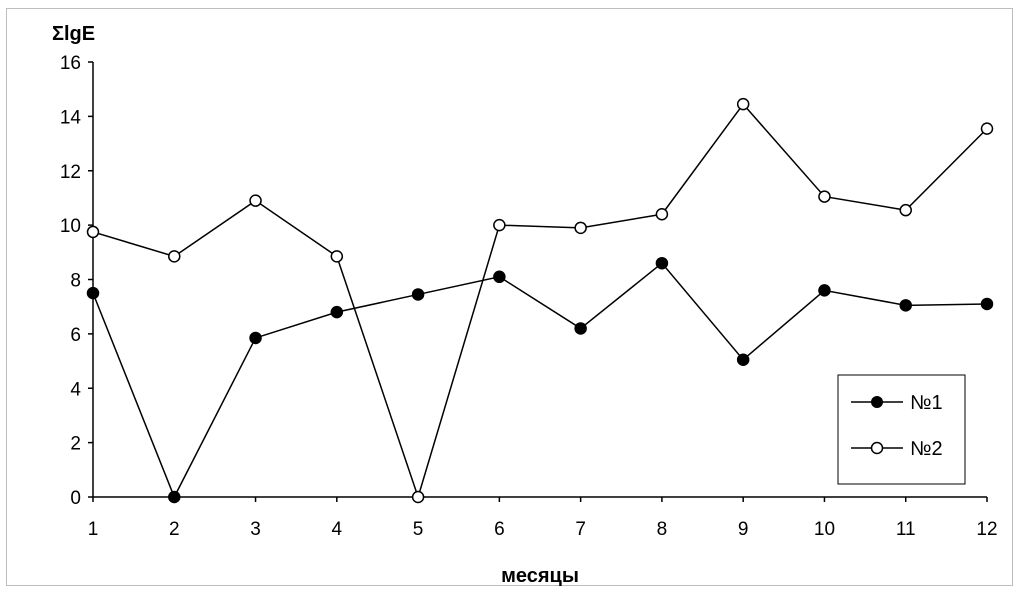  Describe the element at coordinates (926, 449) in the screenshot. I see `legend-label-series-2: №2` at that location.